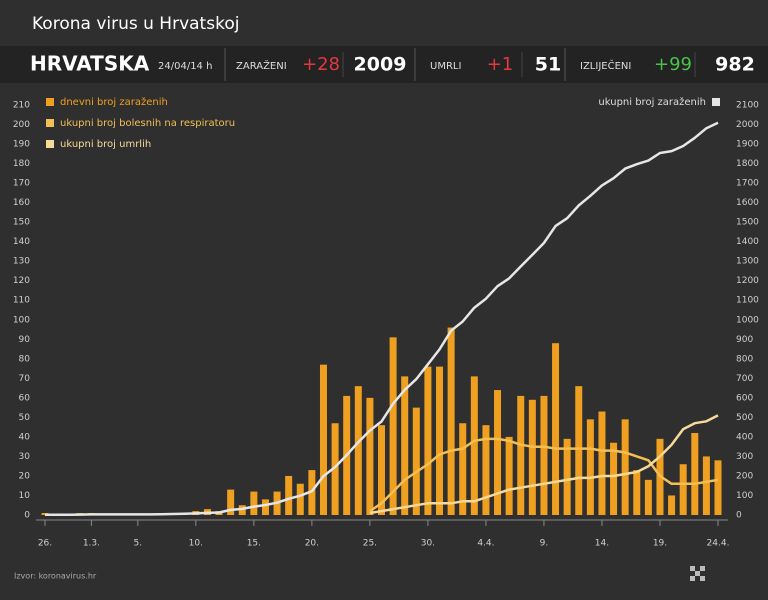 This screenshot has height=600, width=768. What do you see at coordinates (602, 544) in the screenshot?
I see `x-tick-label: 14.` at bounding box center [602, 544].